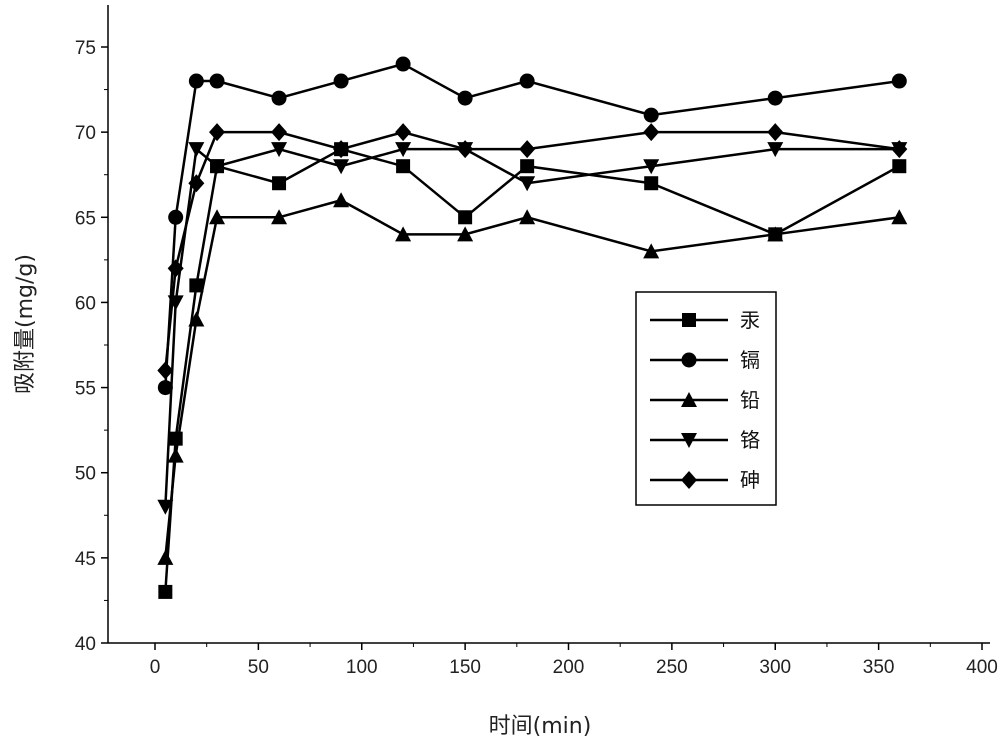 This screenshot has height=755, width=1000. What do you see at coordinates (672, 667) in the screenshot?
I see `x-tick-label: 250` at bounding box center [672, 667].